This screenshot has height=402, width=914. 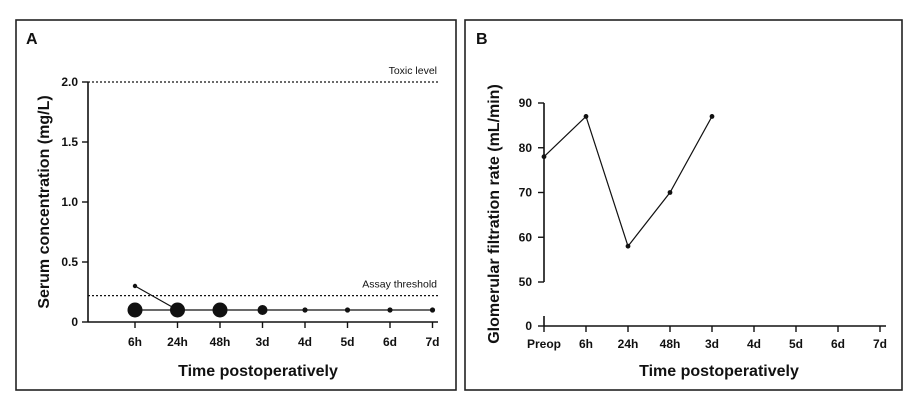 What do you see at coordinates (796, 344) in the screenshot?
I see `panel-b-x-tick-label-5d: 5d` at bounding box center [796, 344].